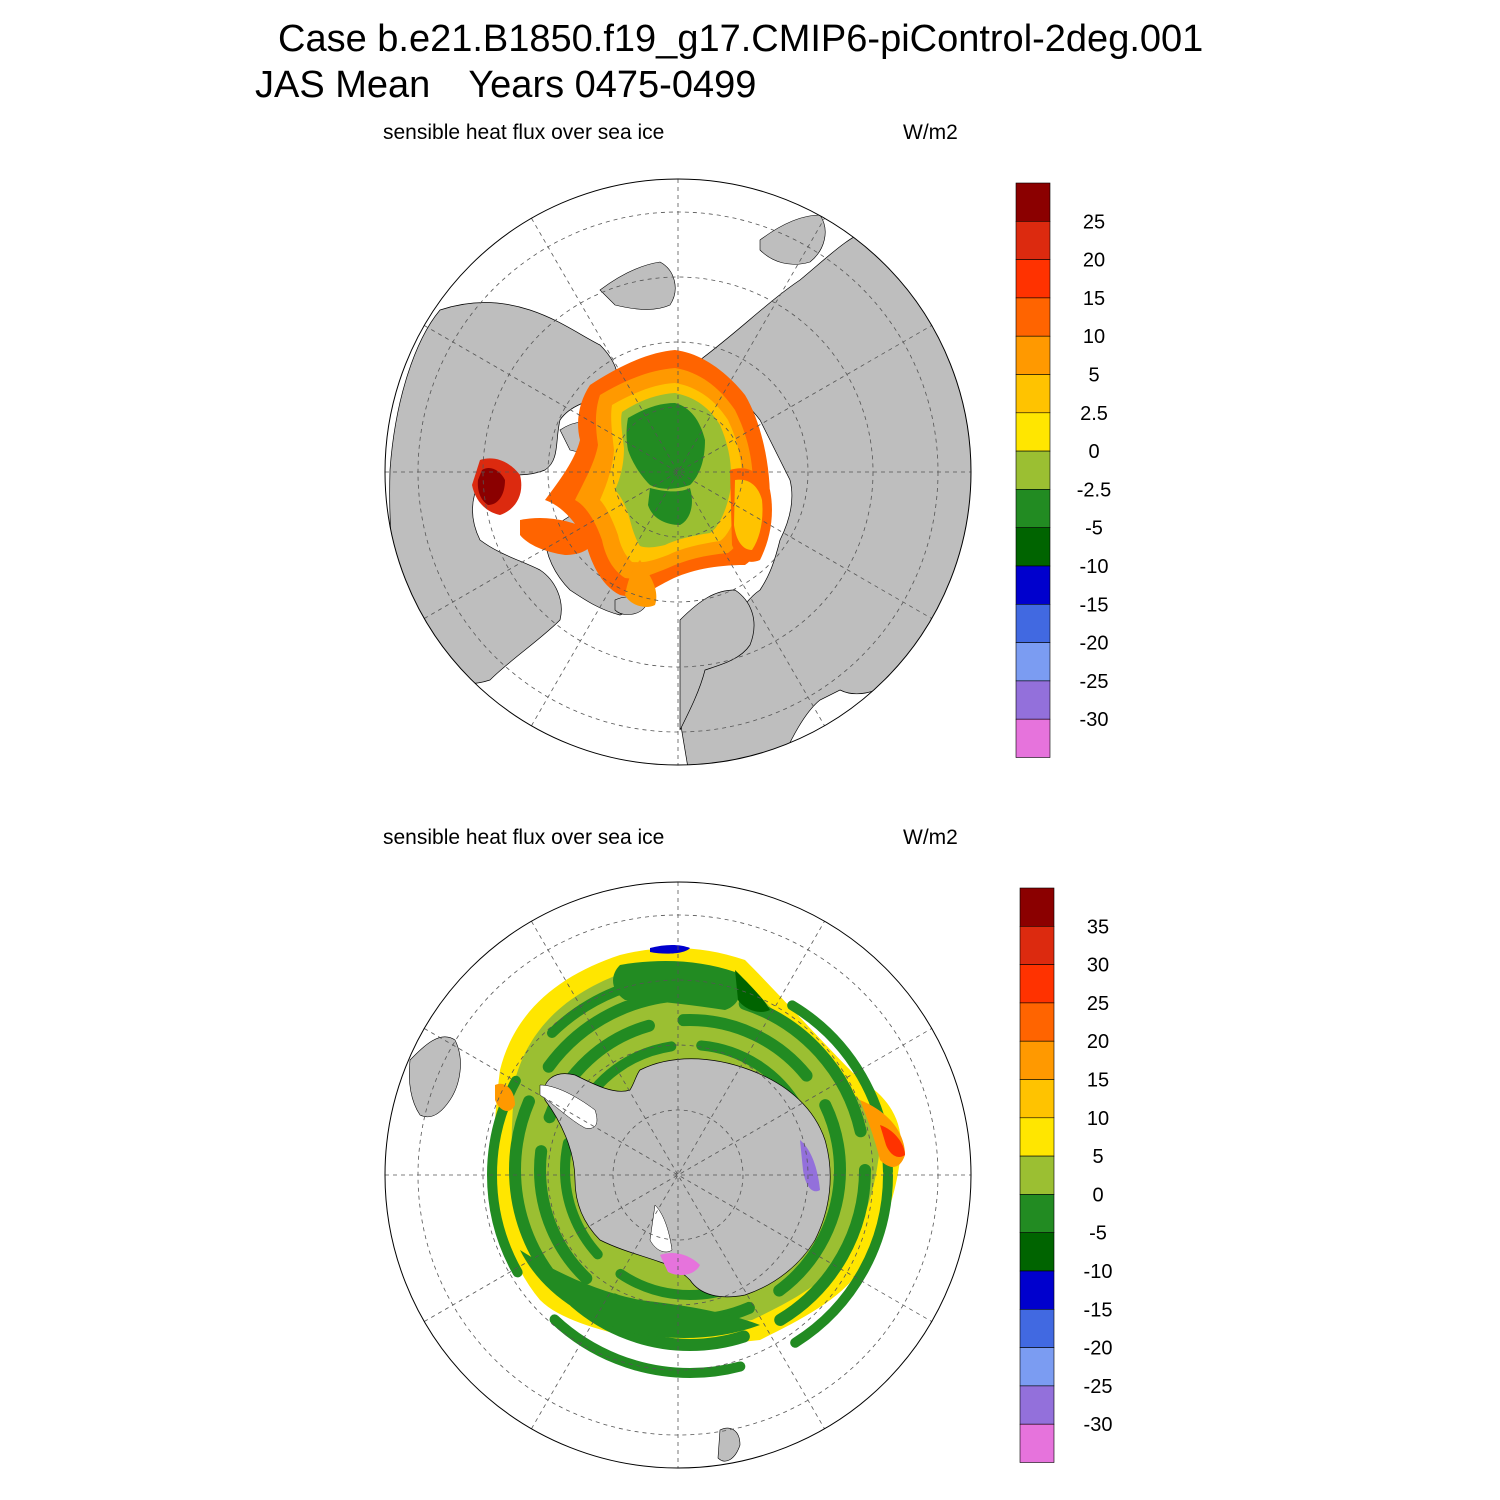  What do you see at coordinates (1066, 1175) in the screenshot?
I see `south-colorbar: -30 -25 -20 -15 -10 -5 0 5 10 15 20 25 30 35` at bounding box center [1066, 1175].